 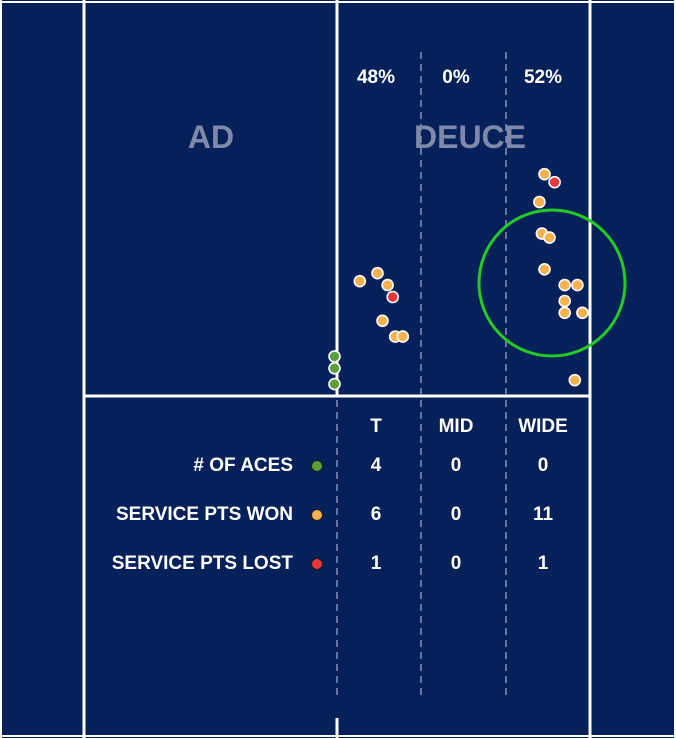 What do you see at coordinates (456, 426) in the screenshot?
I see `column-header-mid: MID` at bounding box center [456, 426].